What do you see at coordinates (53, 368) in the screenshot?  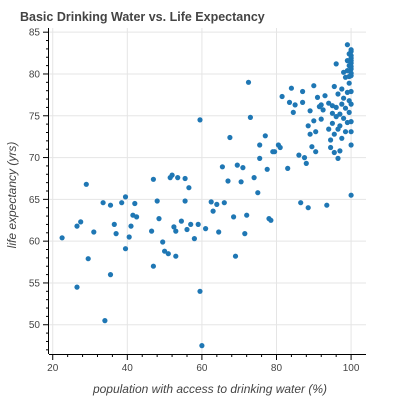 I see `x-tick-label: 20` at bounding box center [53, 368].